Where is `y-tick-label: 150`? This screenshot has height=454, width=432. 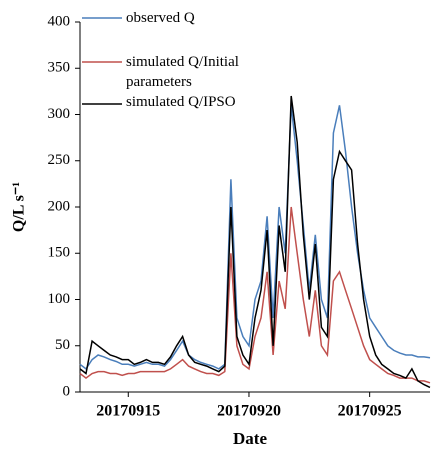
y-tick-label: 150 is located at coordinates (59, 253).